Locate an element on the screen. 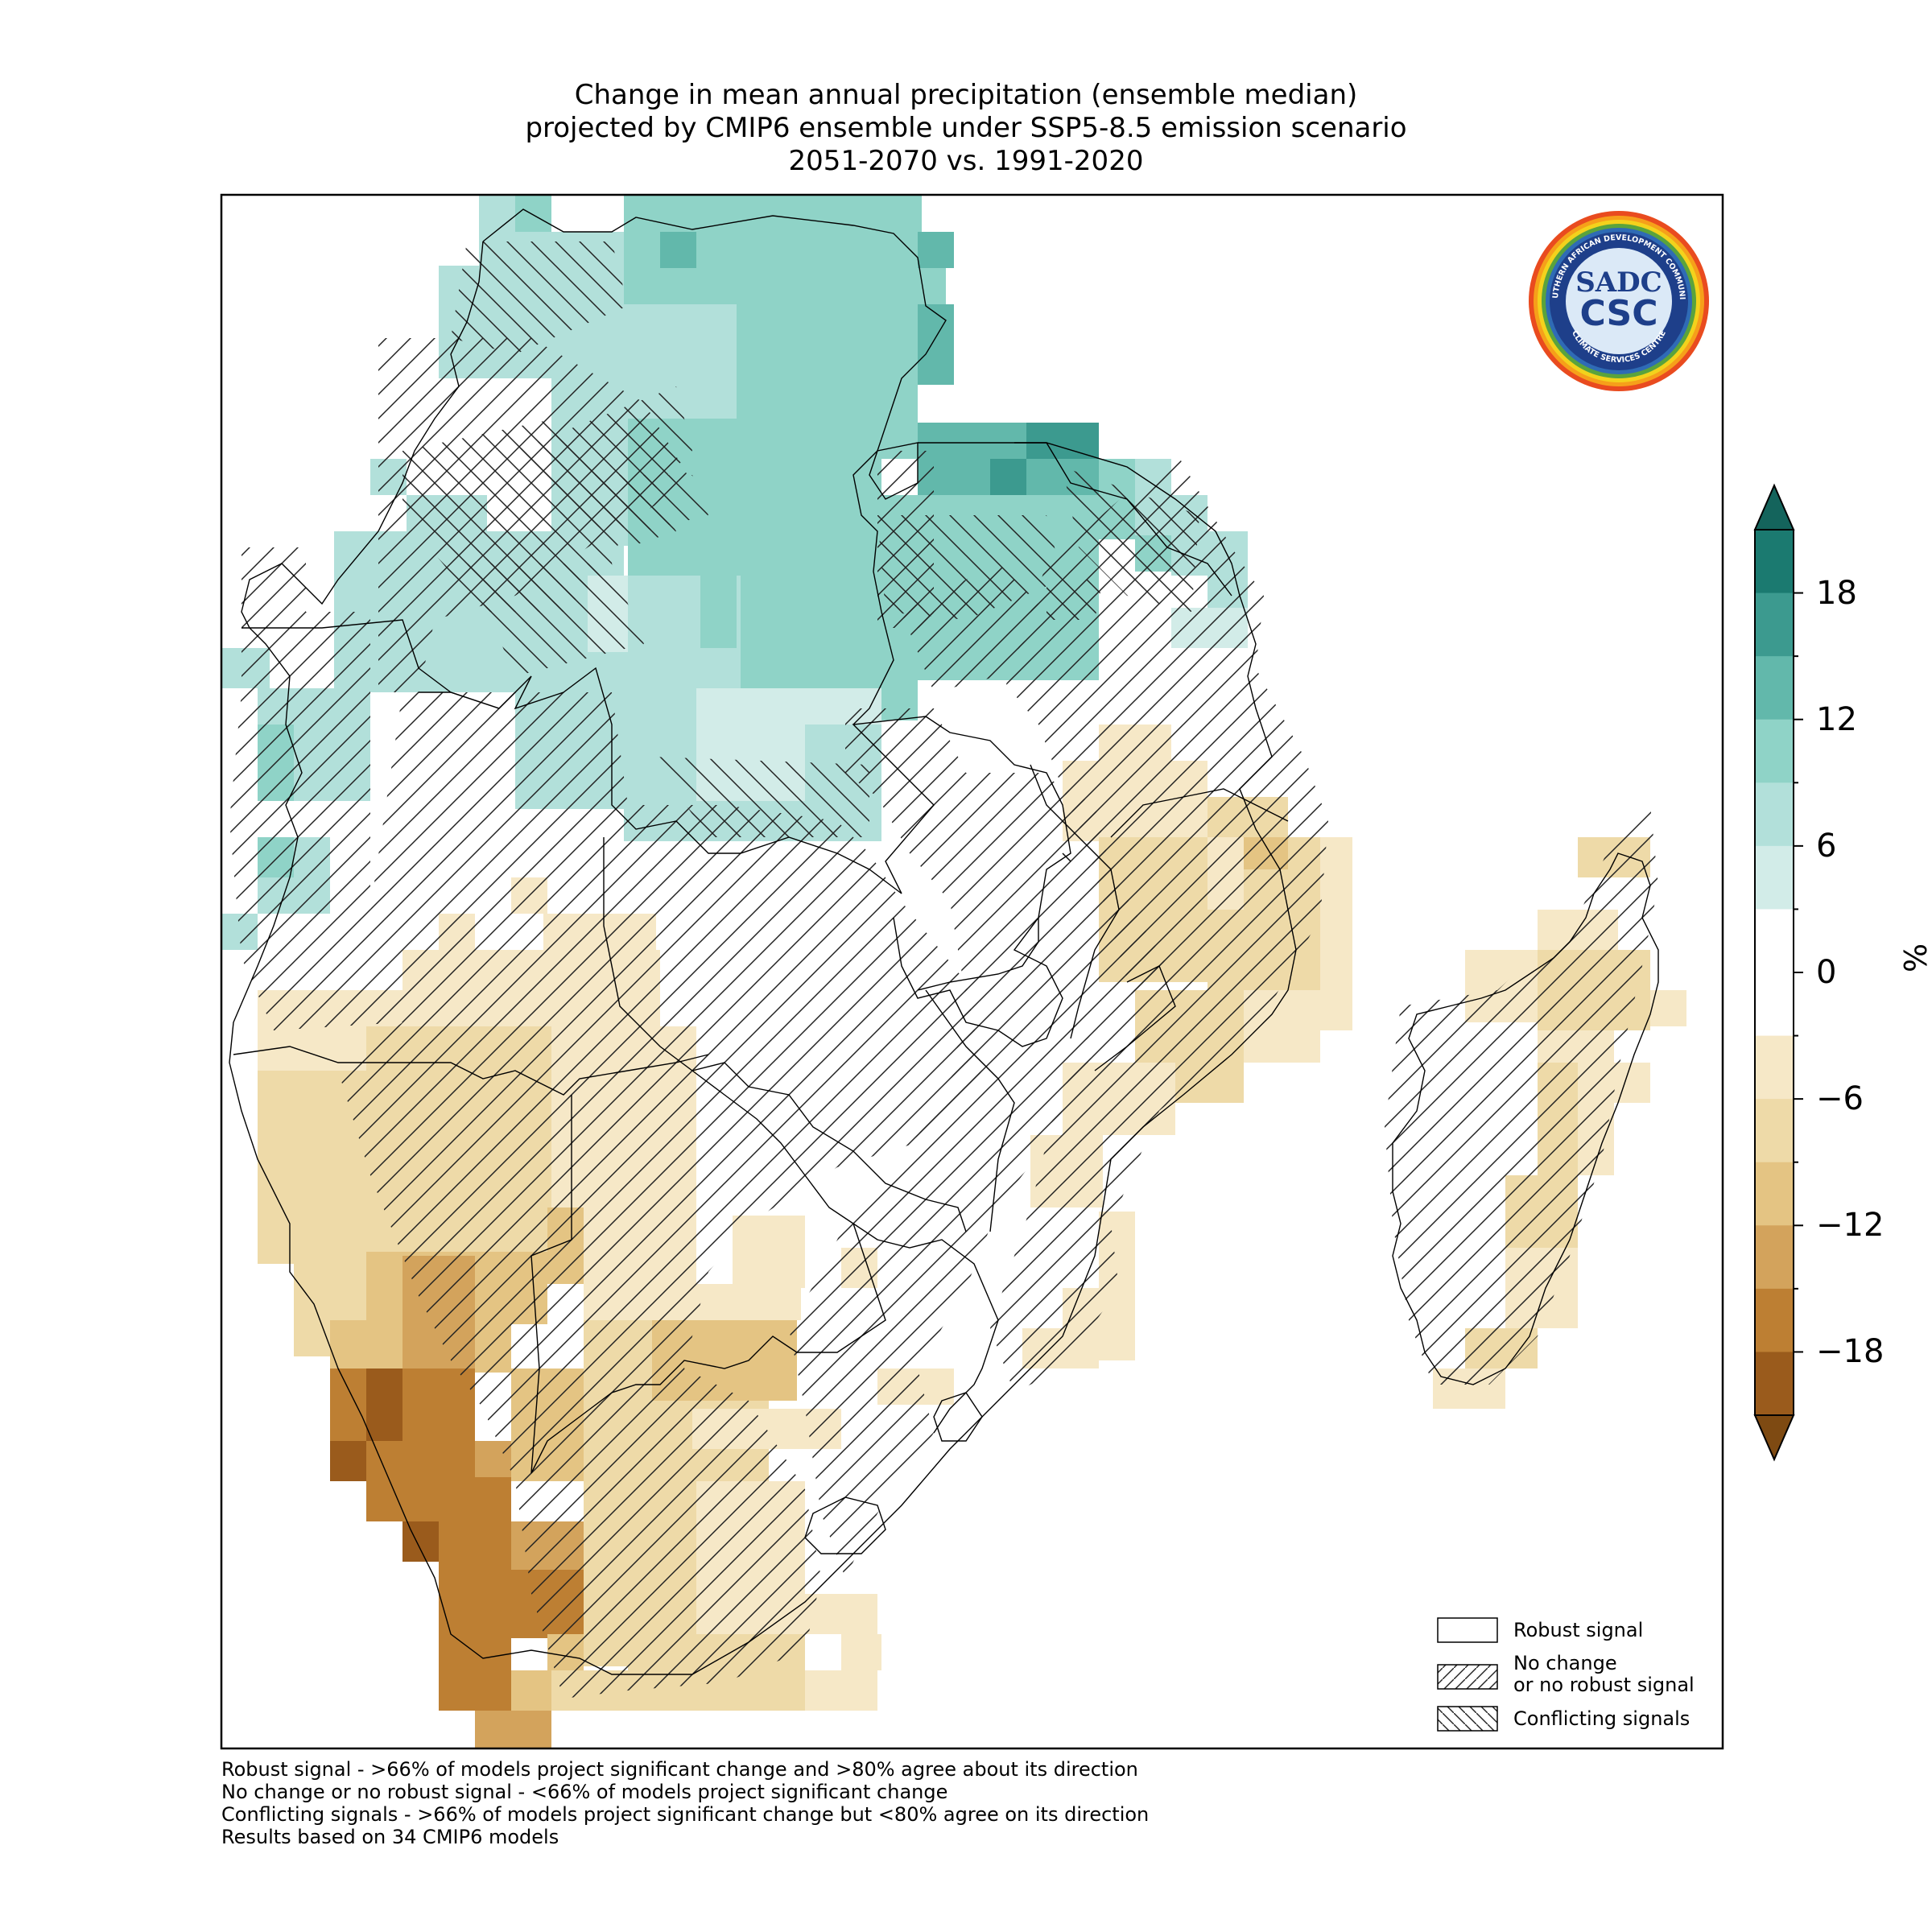 The width and height of the screenshot is (1932, 1932). legend-label-no-robust-1: No change is located at coordinates (1565, 1663).